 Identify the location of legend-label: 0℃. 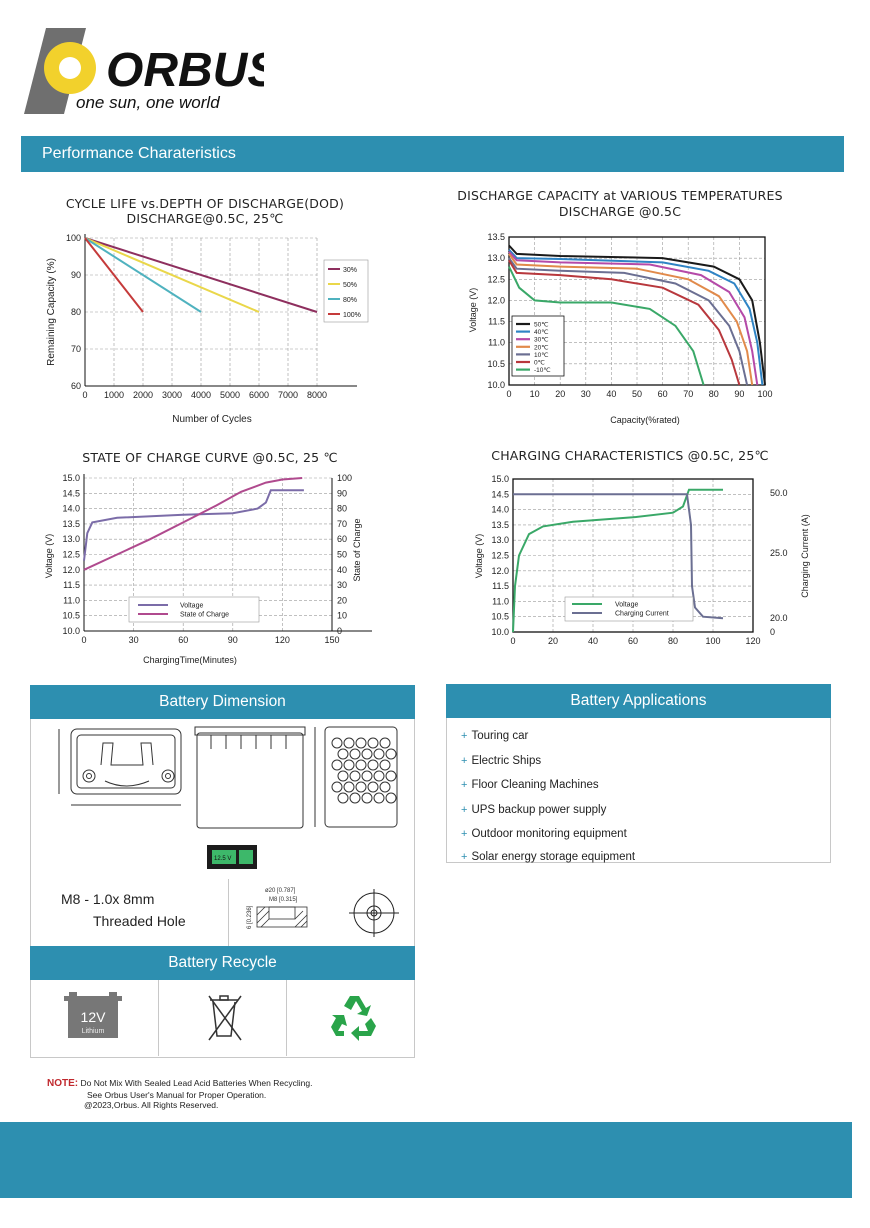
(540, 363).